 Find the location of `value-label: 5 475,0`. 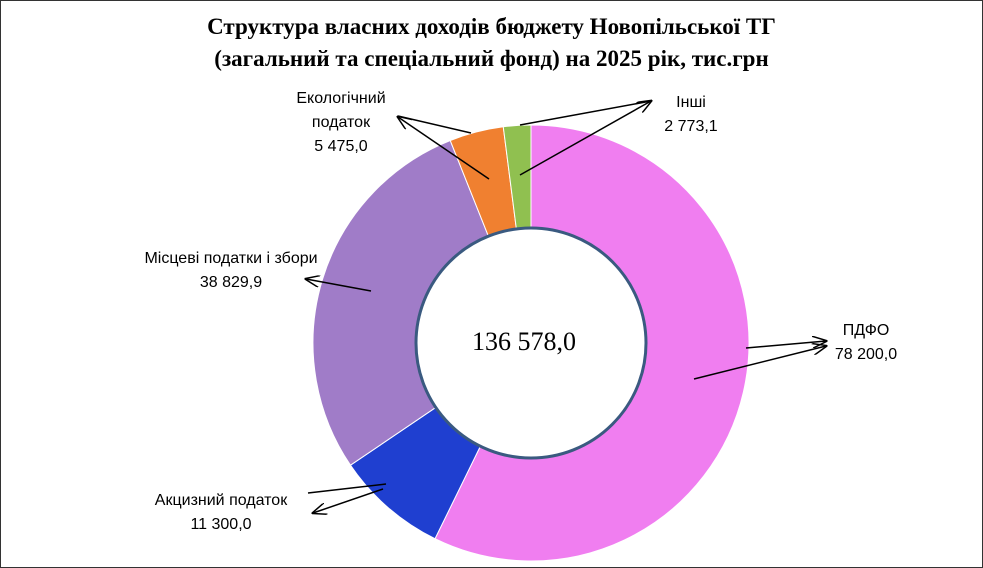

value-label: 5 475,0 is located at coordinates (341, 146).